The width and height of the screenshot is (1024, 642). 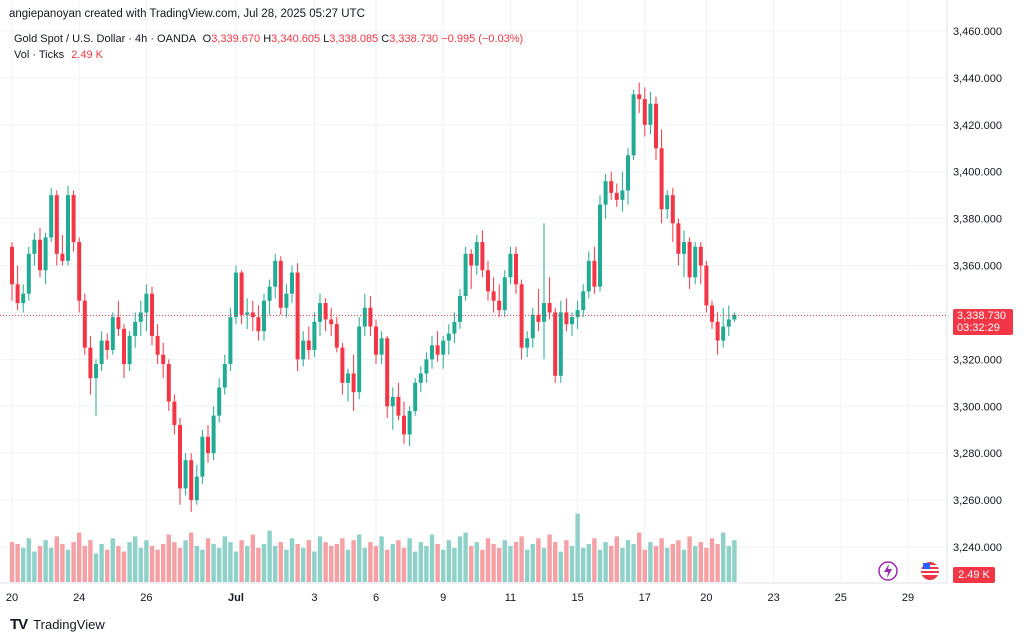 I want to click on footer: TV TradingView, so click(x=57, y=624).